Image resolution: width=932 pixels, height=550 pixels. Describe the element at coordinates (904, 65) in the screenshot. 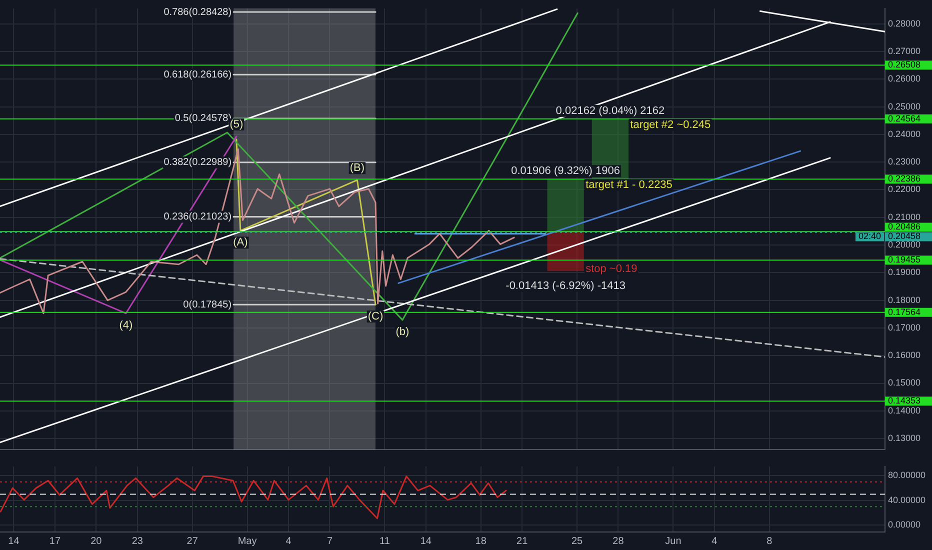

I see `ref-line-label: 0.26508` at that location.